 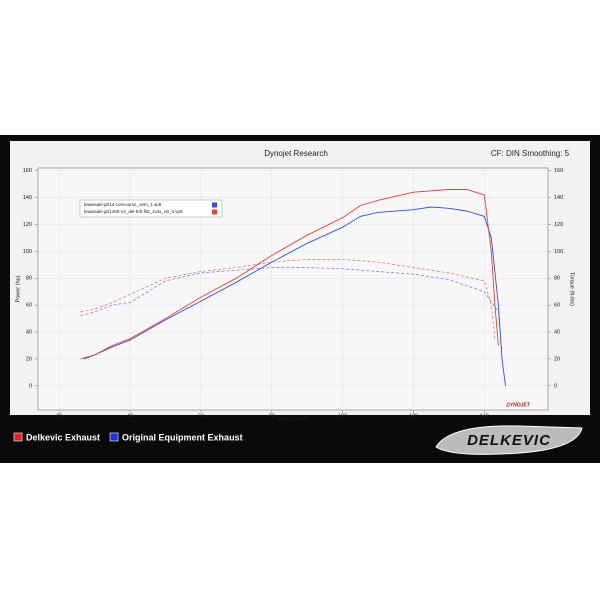 I want to click on x-tick-label: 140, so click(x=484, y=416).